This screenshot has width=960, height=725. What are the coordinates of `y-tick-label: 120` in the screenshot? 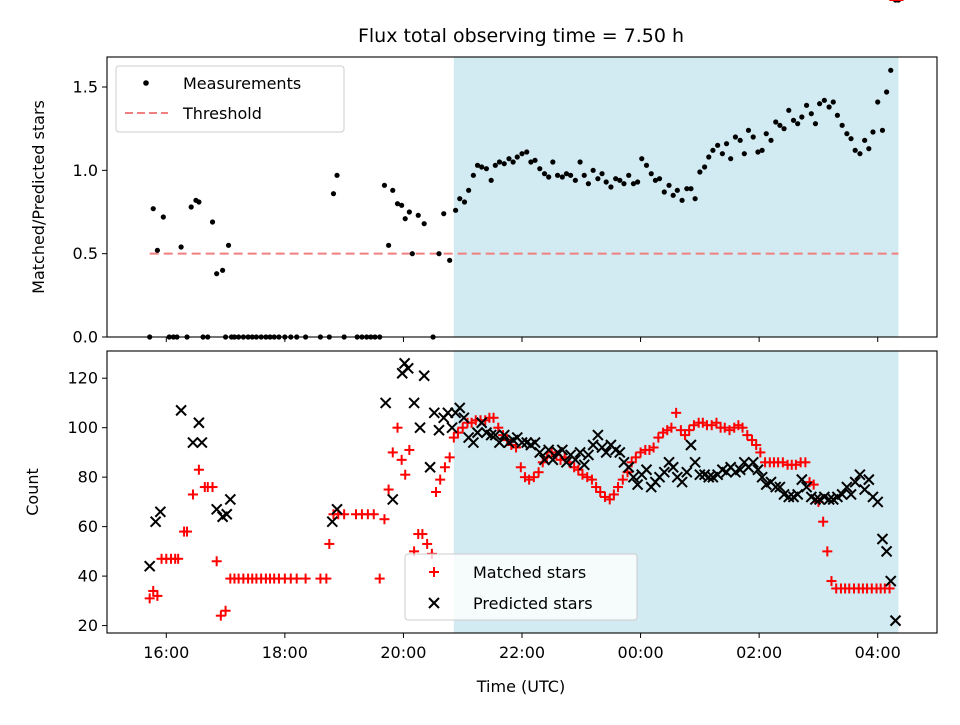 It's located at (82, 378).